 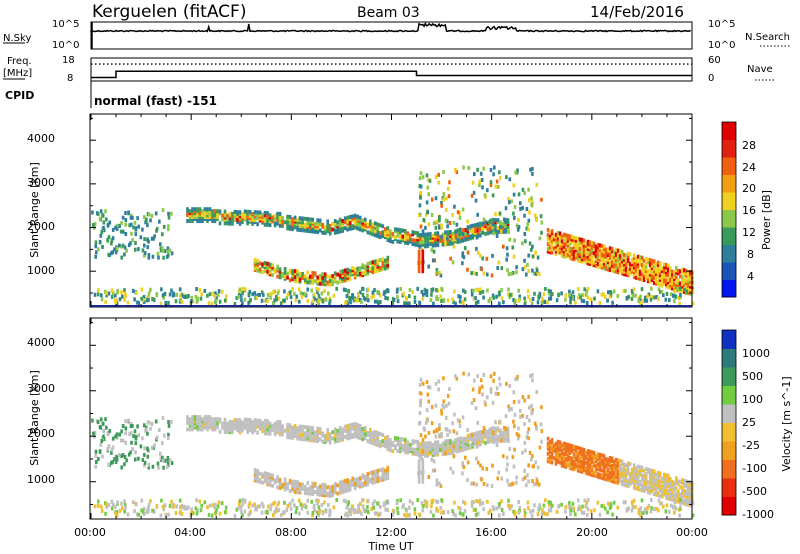 What do you see at coordinates (391, 69) in the screenshot?
I see `freq-panel-frame` at bounding box center [391, 69].